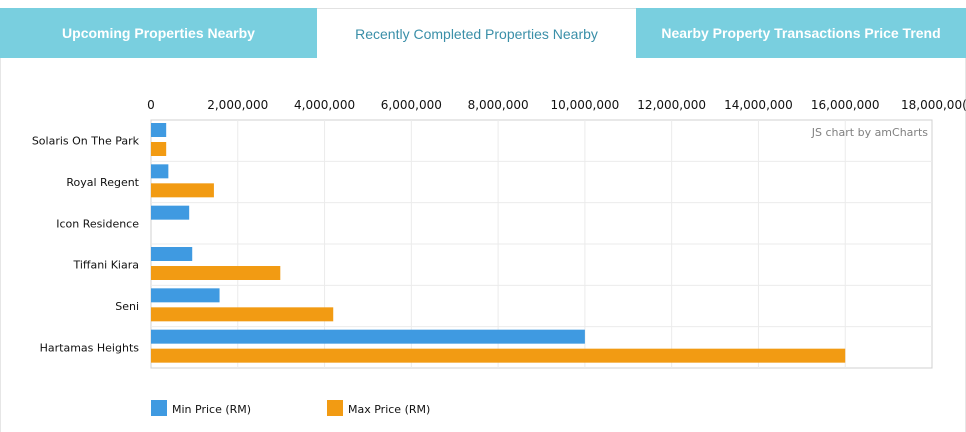 The image size is (966, 432). Describe the element at coordinates (86, 141) in the screenshot. I see `y-category-label: Solaris On The Park` at that location.